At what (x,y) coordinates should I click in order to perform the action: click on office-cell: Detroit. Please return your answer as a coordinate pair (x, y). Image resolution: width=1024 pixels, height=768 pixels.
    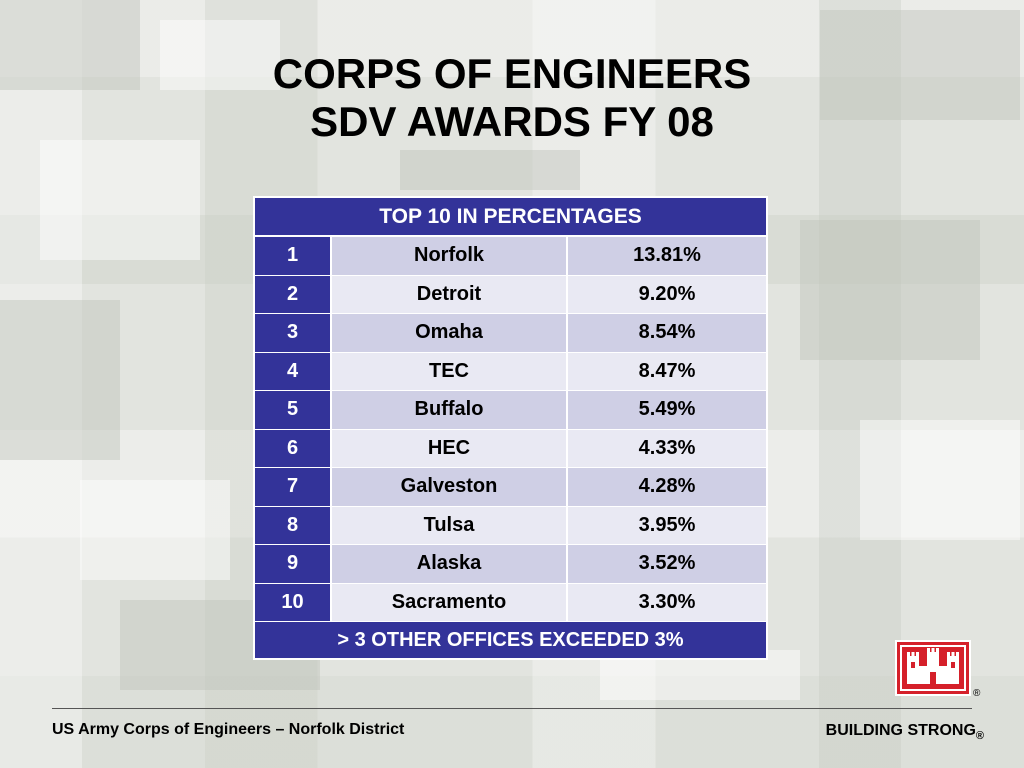
    Looking at the image, I should click on (450, 294).